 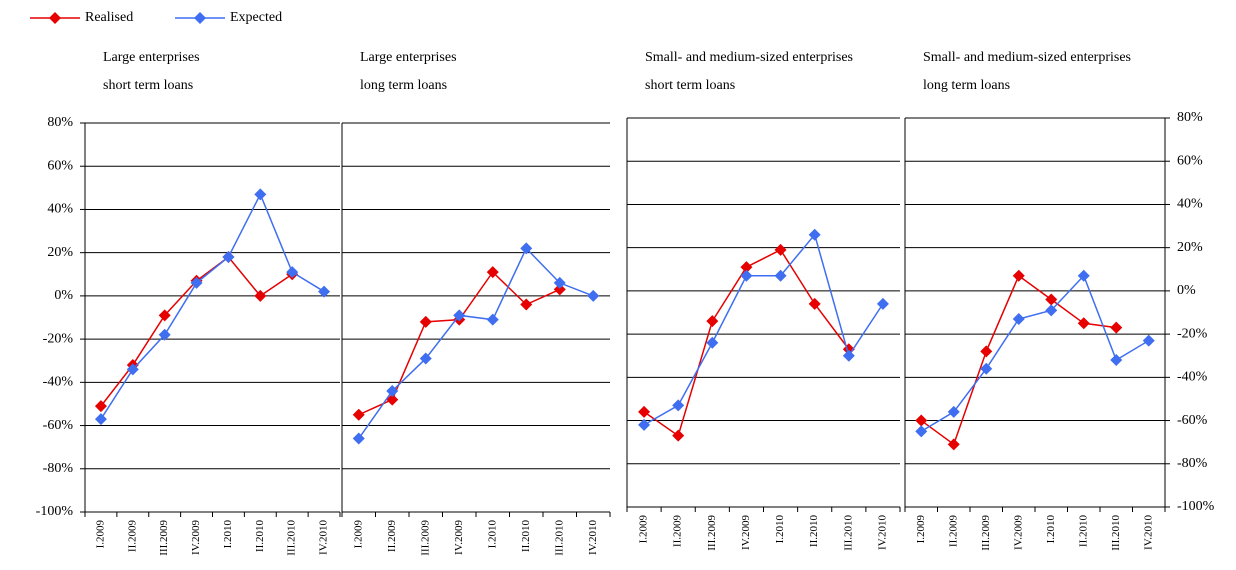 What do you see at coordinates (63, 295) in the screenshot?
I see `y-tick-label: 0%` at bounding box center [63, 295].